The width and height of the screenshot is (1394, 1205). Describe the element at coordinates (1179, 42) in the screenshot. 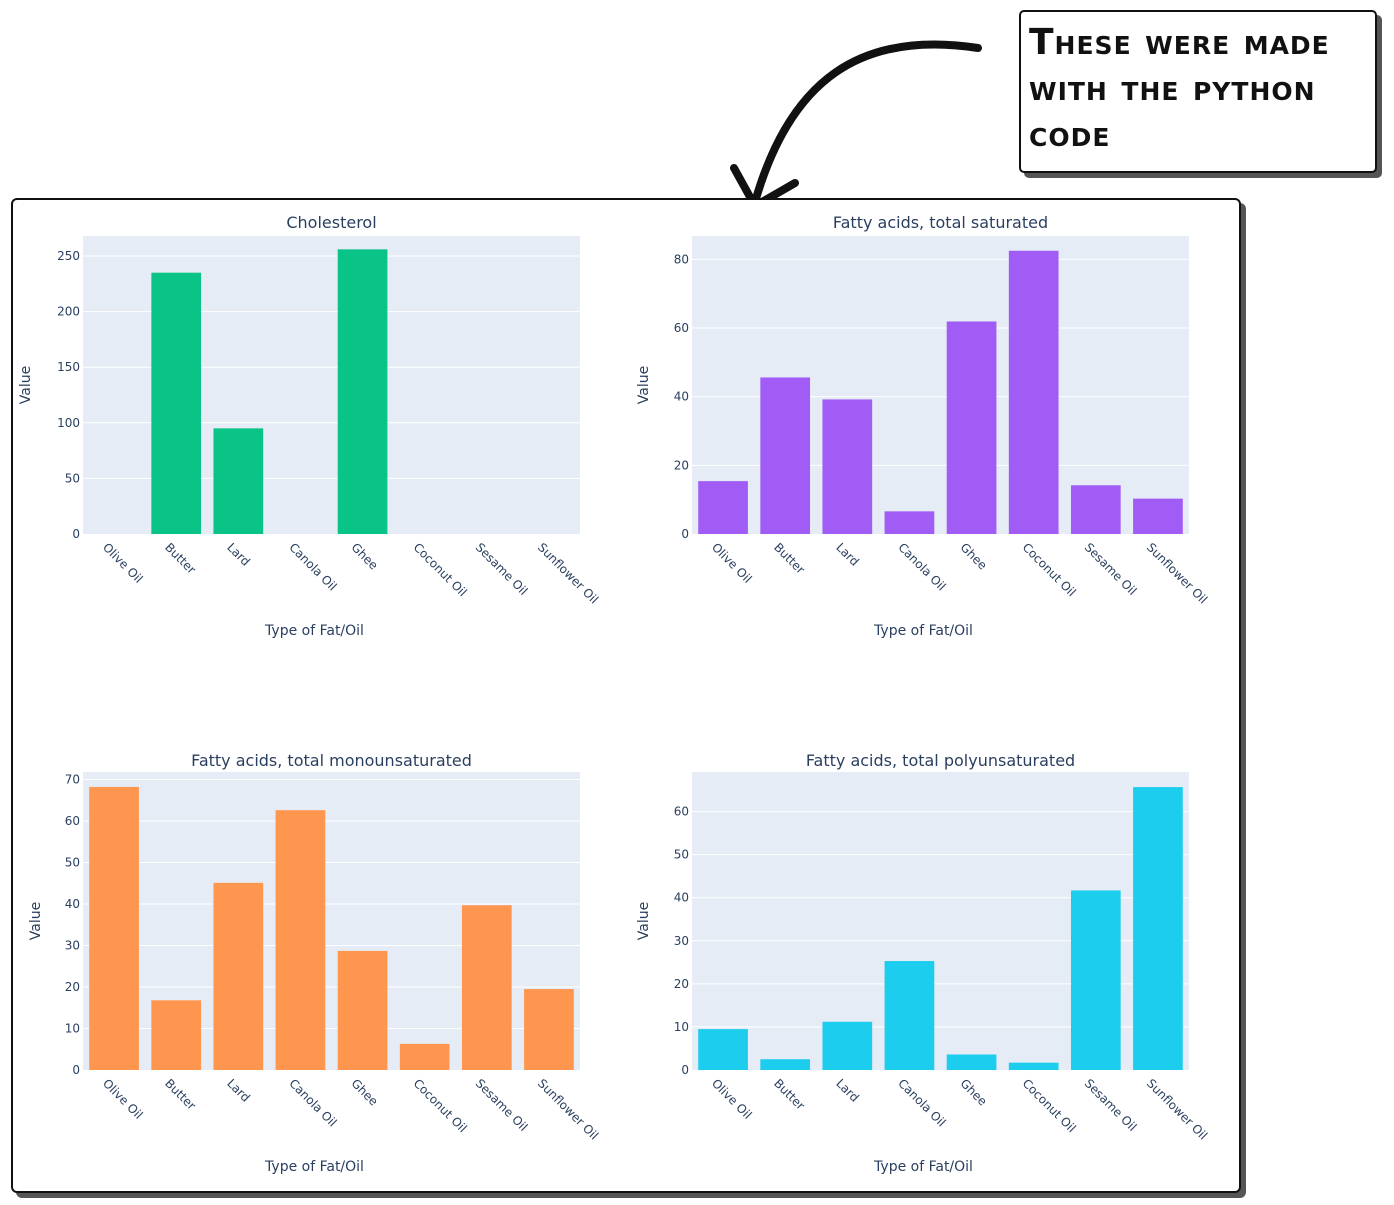

I see `callout-line-1: These were made` at that location.